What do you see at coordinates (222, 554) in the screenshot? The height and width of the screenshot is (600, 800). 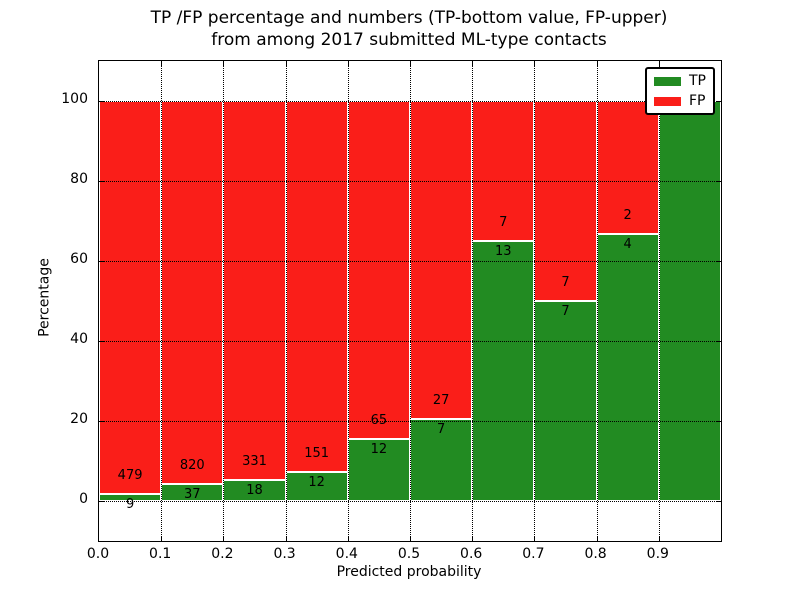 I see `x-tick-label: 0.2` at bounding box center [222, 554].